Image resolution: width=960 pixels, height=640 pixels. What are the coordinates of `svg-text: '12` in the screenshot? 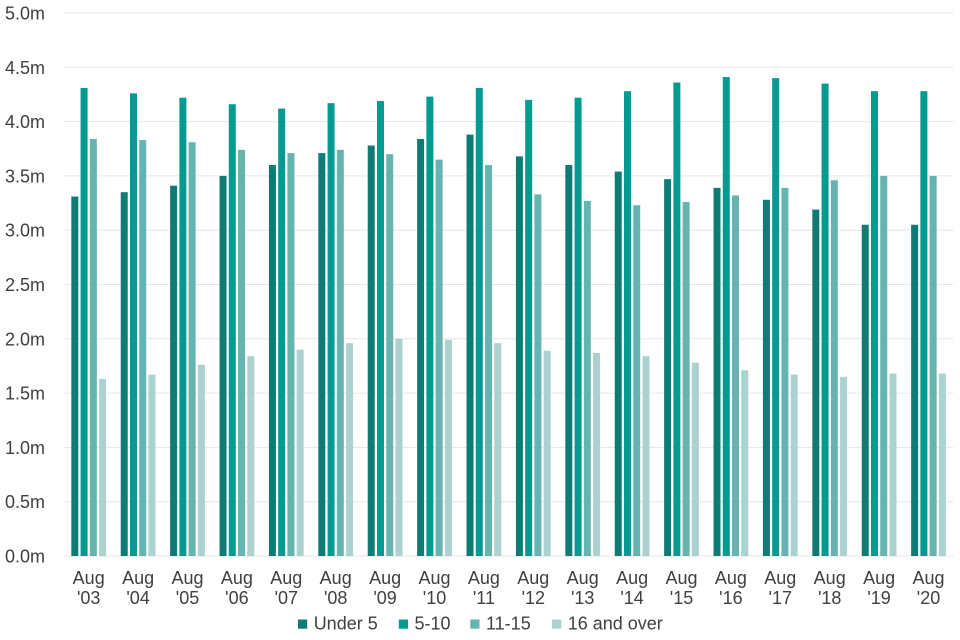 It's located at (533, 598).